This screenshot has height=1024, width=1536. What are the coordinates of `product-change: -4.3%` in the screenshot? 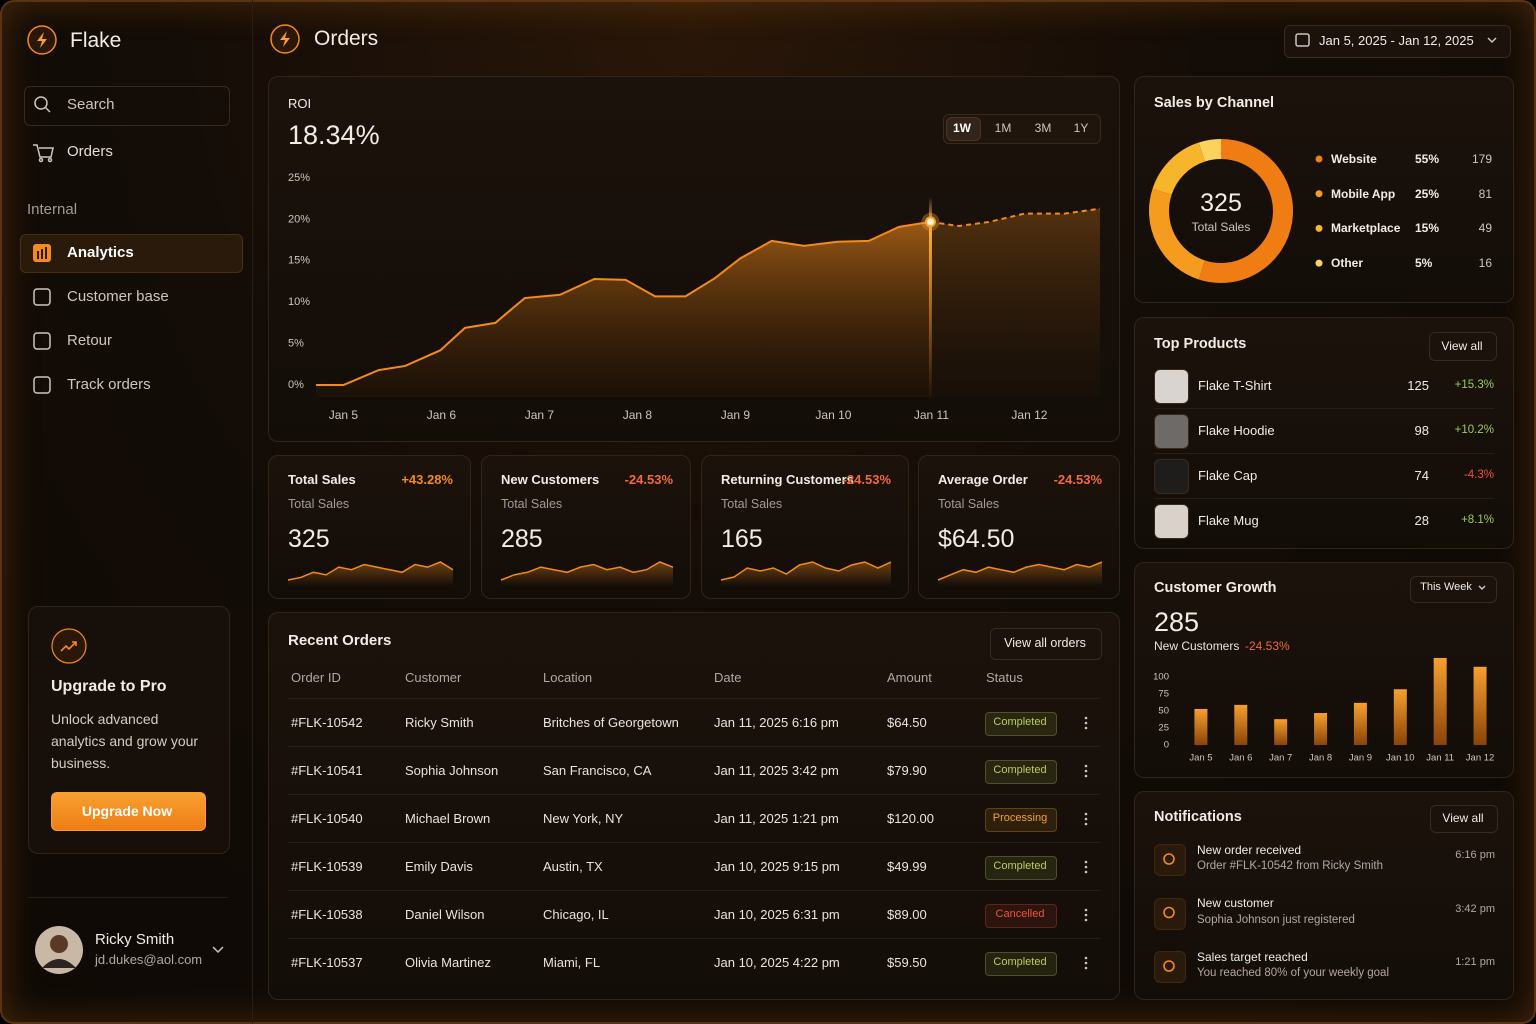 It's located at (1478, 475).